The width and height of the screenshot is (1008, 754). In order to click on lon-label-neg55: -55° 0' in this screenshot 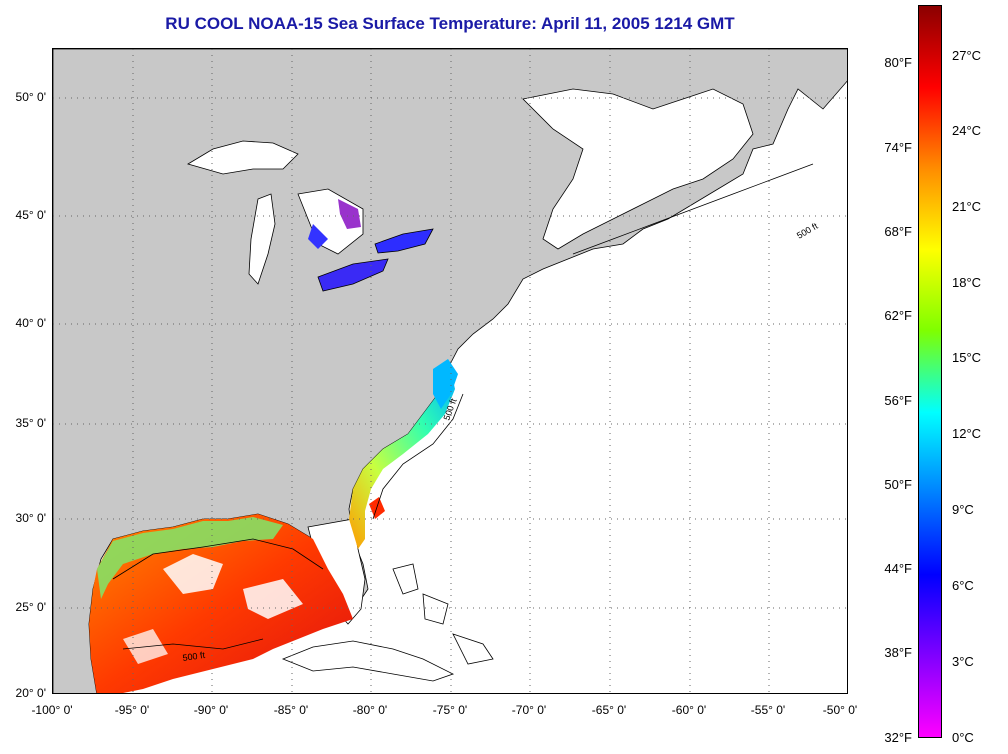, I will do `click(768, 710)`.